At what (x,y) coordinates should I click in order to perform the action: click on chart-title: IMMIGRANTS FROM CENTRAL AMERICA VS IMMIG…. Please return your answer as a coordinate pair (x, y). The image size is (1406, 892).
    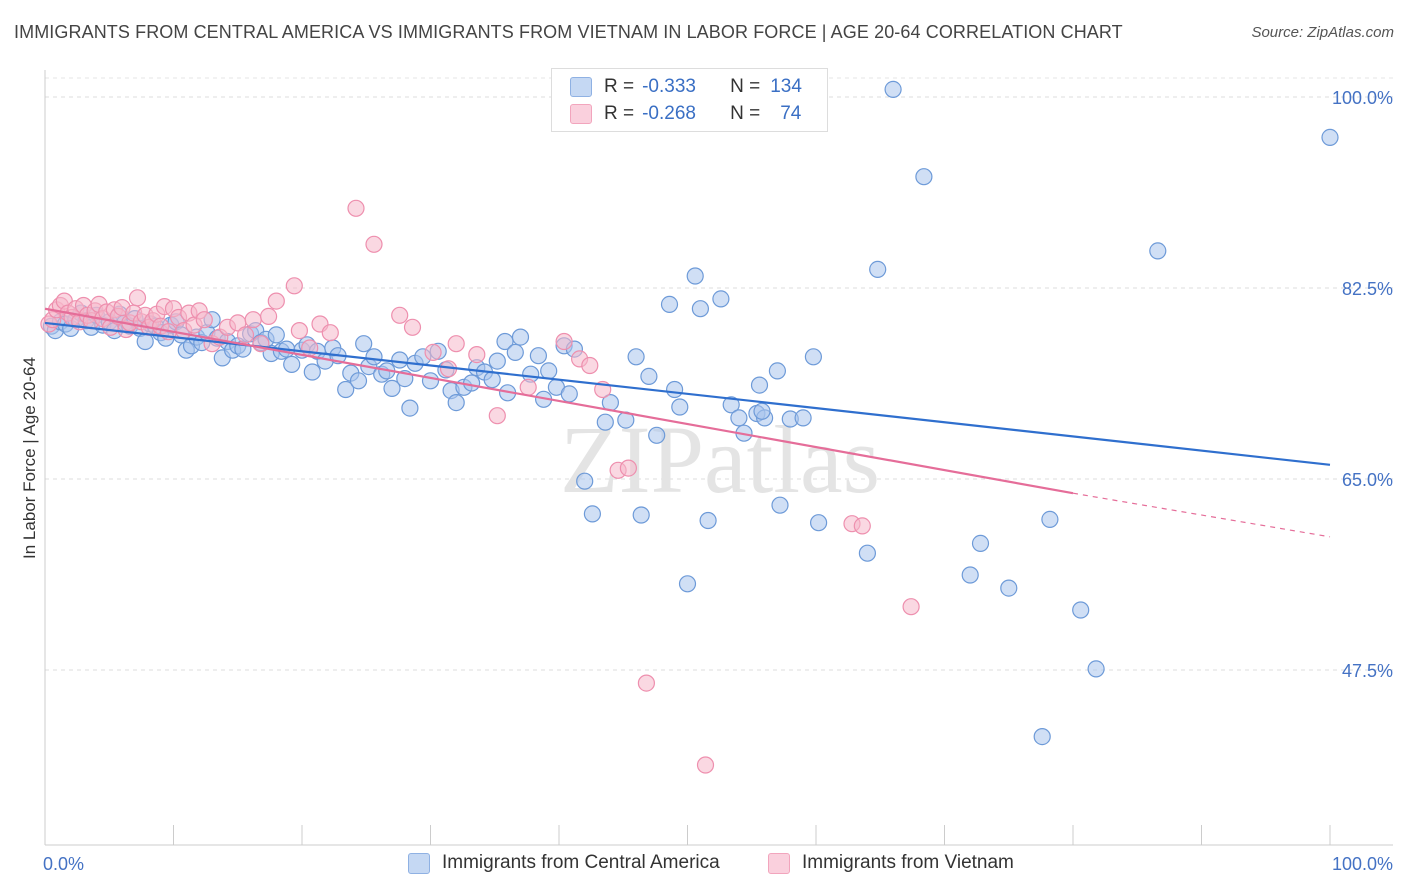
    Looking at the image, I should click on (568, 32).